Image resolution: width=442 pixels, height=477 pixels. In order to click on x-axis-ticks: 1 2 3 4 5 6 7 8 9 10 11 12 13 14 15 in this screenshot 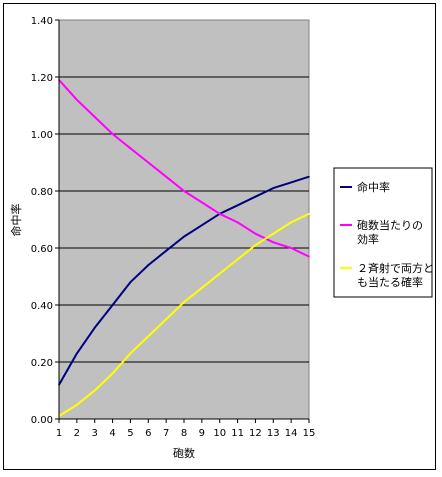, I will do `click(186, 429)`.